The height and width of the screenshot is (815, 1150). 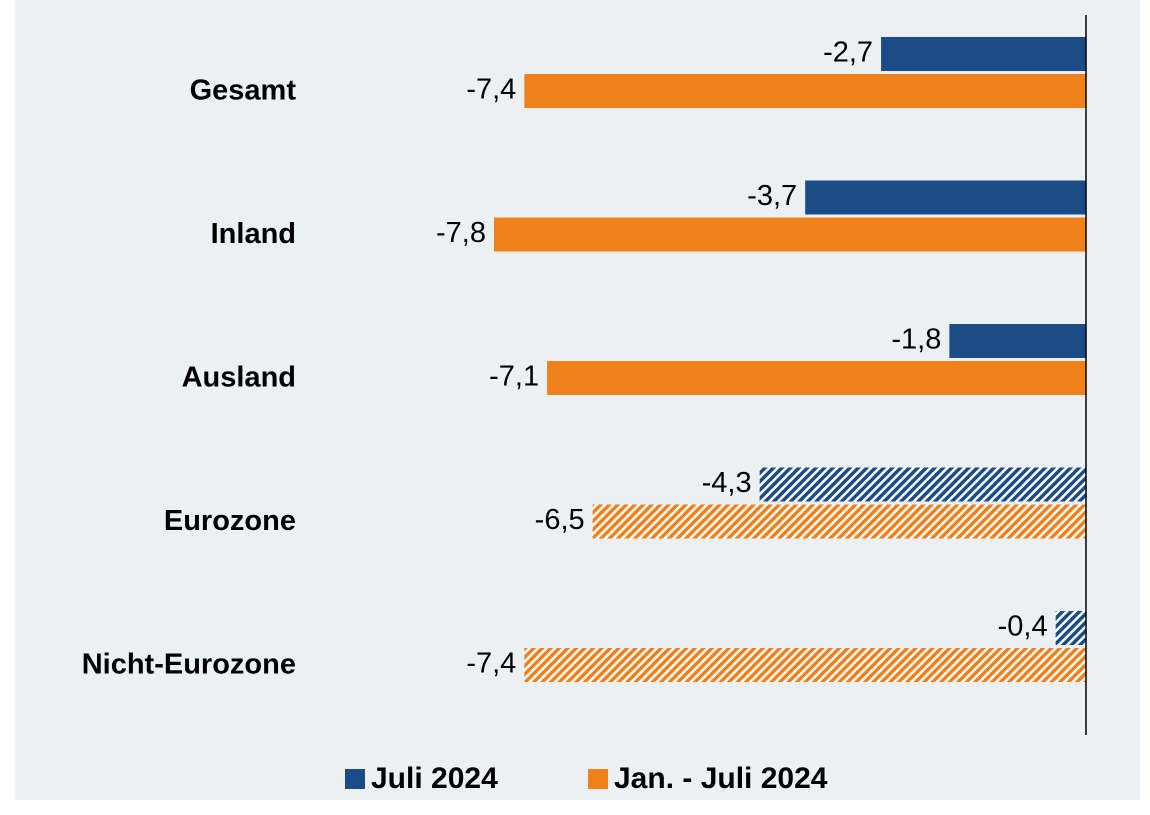 What do you see at coordinates (721, 778) in the screenshot?
I see `legend-label: Jan. - Juli 2024` at bounding box center [721, 778].